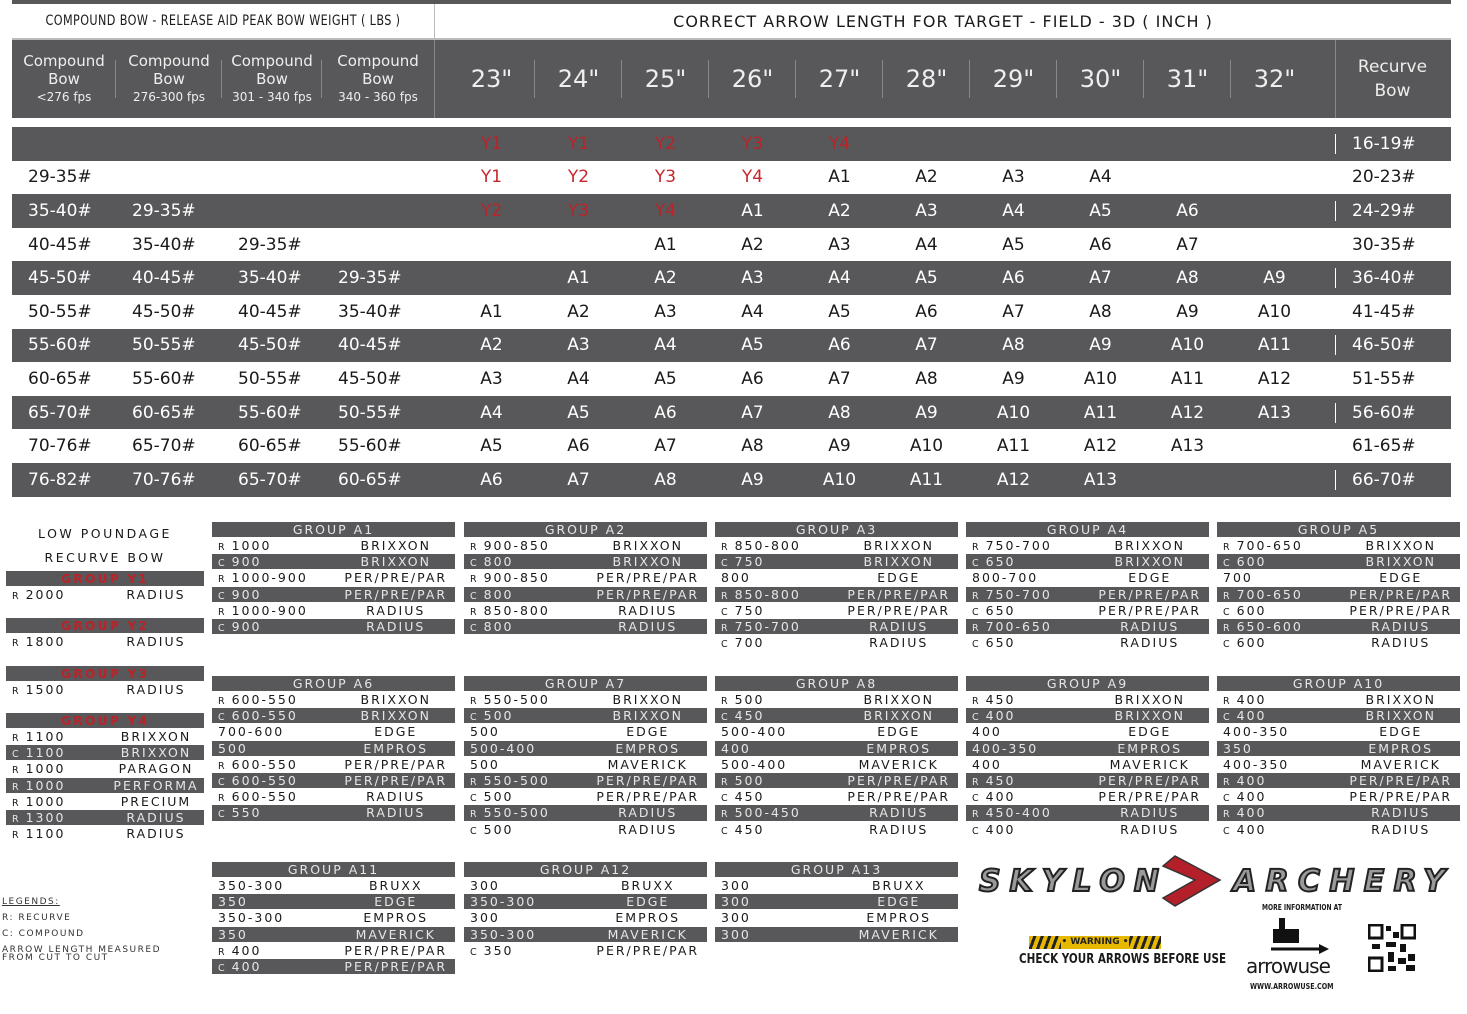 This screenshot has height=1014, width=1467. Describe the element at coordinates (277, 764) in the screenshot. I see `spine-value: R 600-550` at that location.